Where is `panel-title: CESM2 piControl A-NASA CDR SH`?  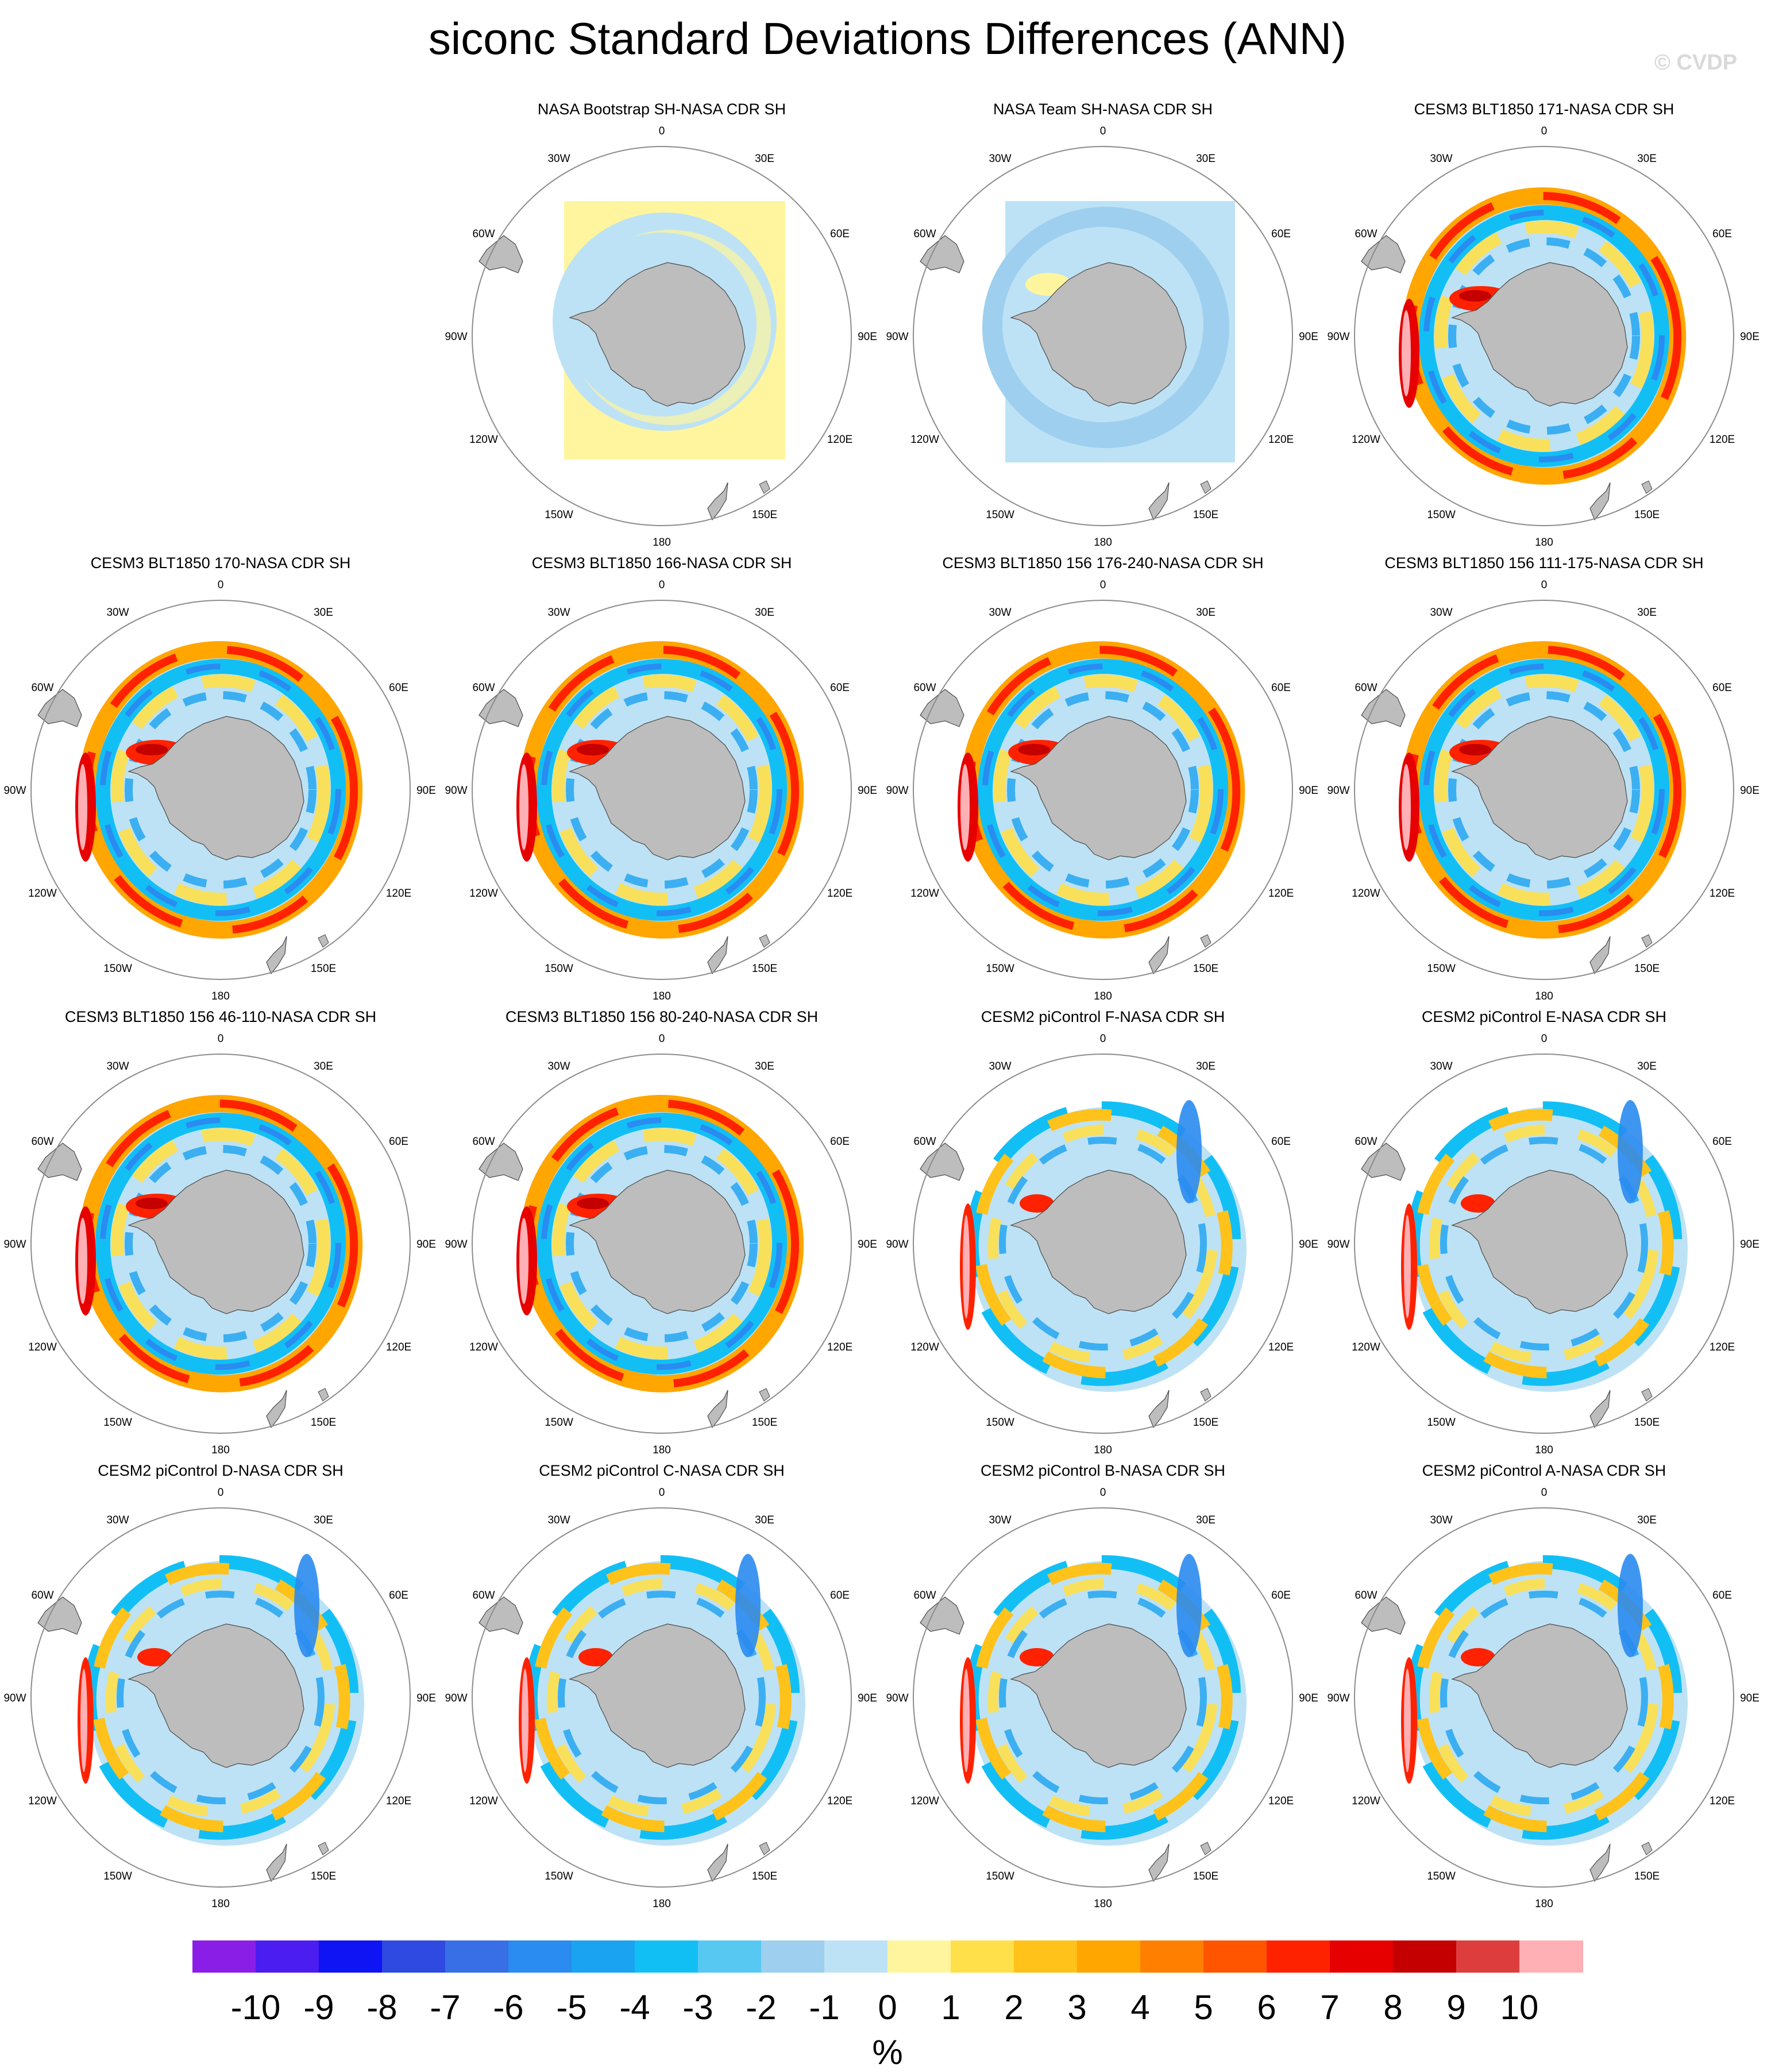 panel-title: CESM2 piControl A-NASA CDR SH is located at coordinates (1544, 1470).